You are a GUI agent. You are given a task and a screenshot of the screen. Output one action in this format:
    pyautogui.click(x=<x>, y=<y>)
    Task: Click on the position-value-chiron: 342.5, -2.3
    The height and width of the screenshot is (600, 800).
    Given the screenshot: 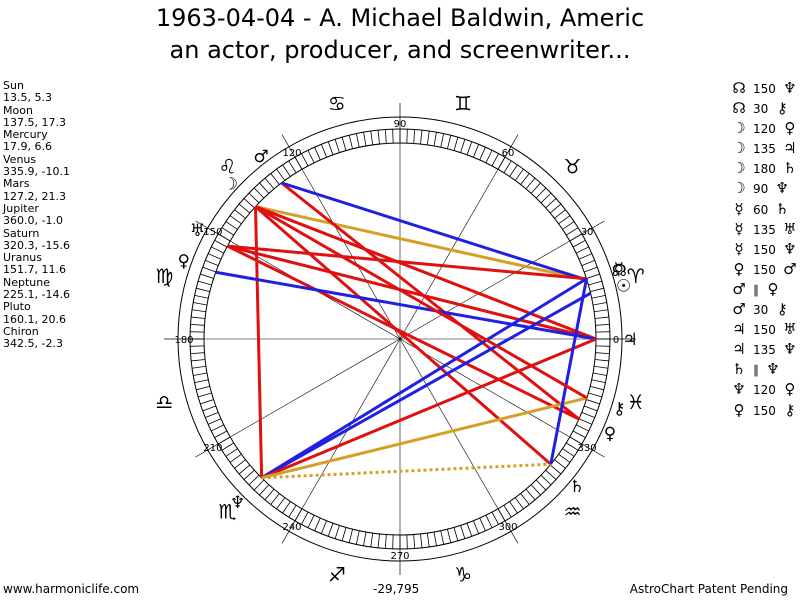 What is the action you would take?
    pyautogui.click(x=33, y=344)
    